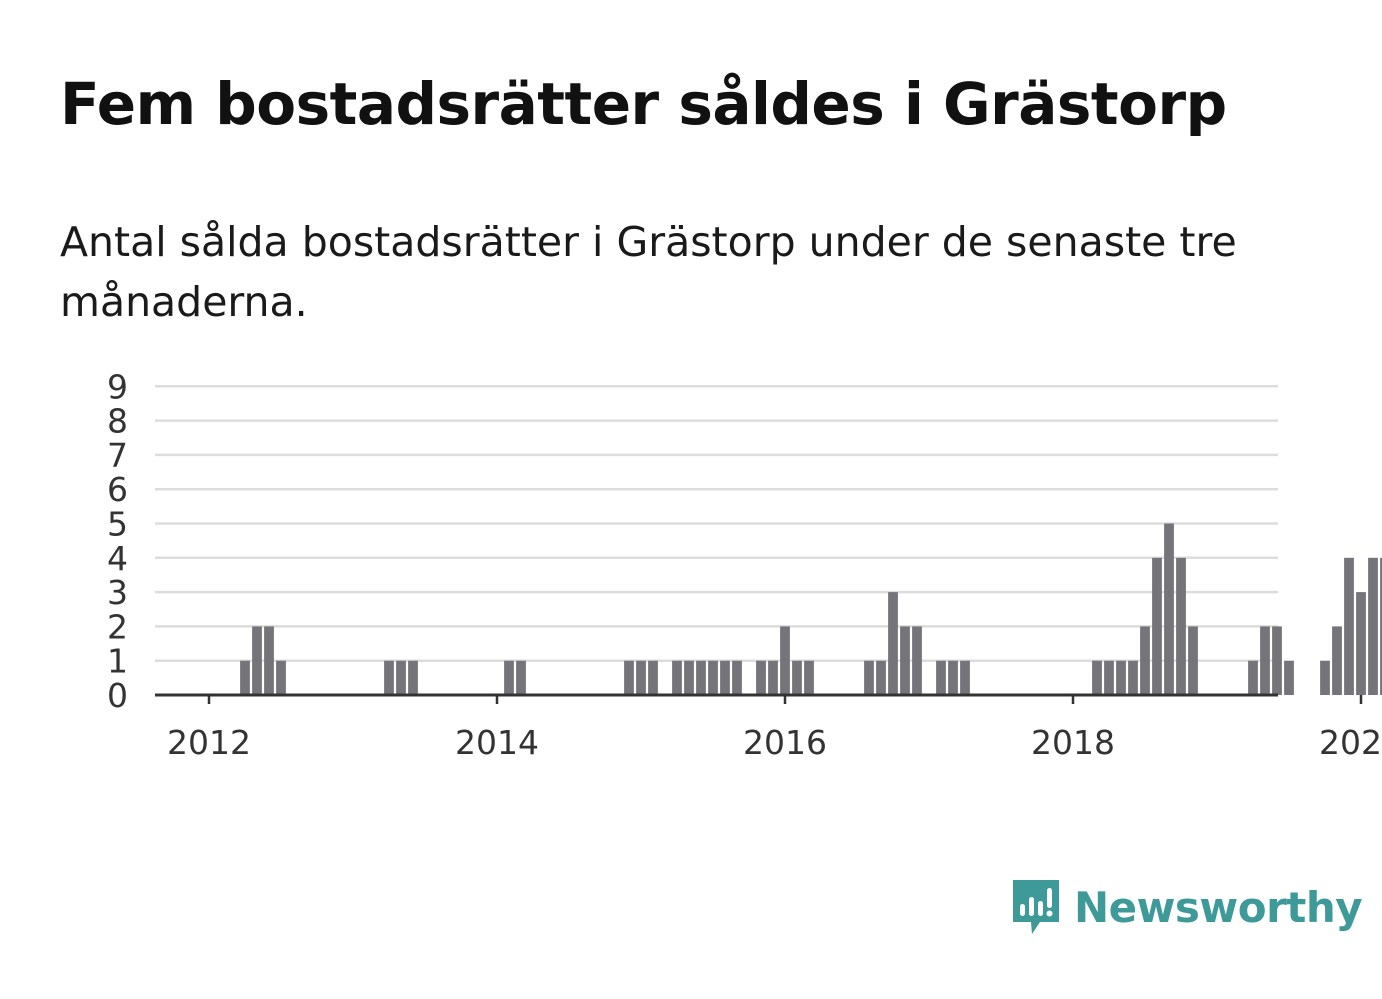 The image size is (1382, 999). I want to click on y-tick-label: 1, so click(117, 661).